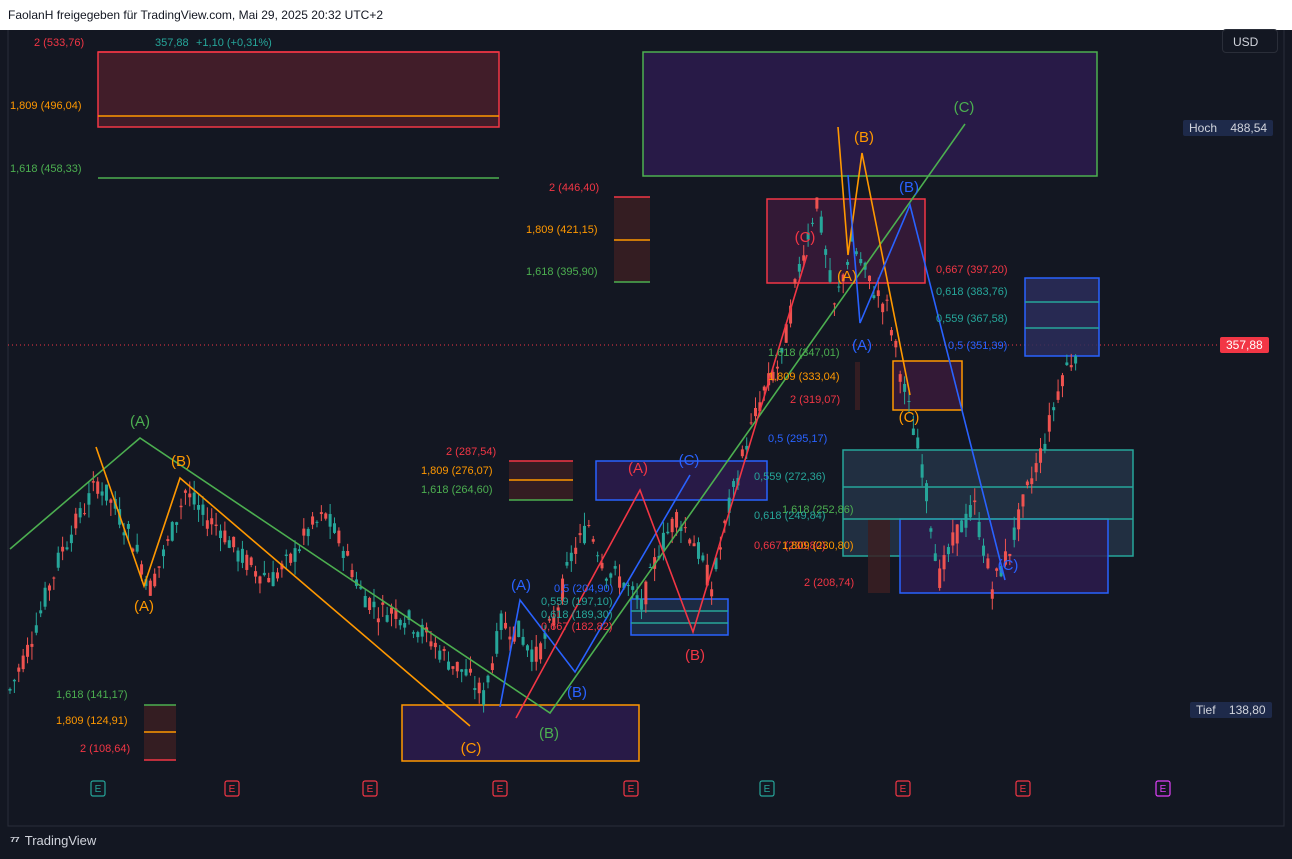  Describe the element at coordinates (1249, 128) in the screenshot. I see `high-value: 488,54` at that location.